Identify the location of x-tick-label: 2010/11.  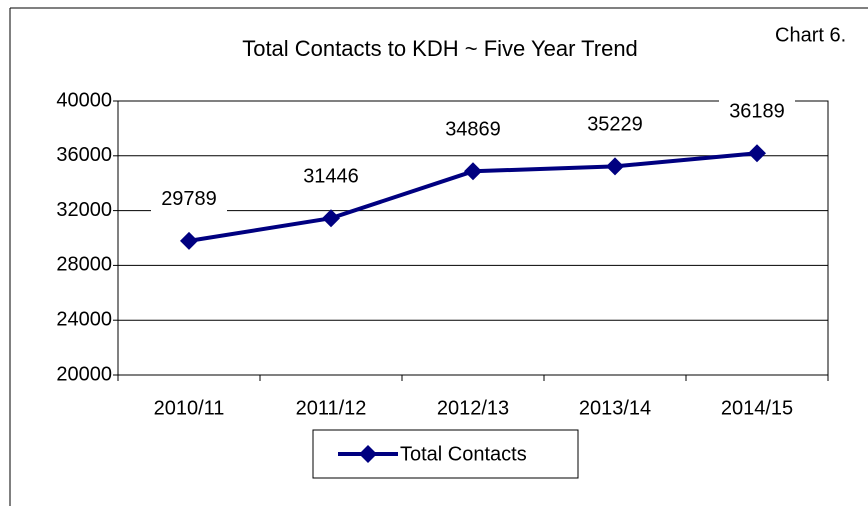
(189, 408).